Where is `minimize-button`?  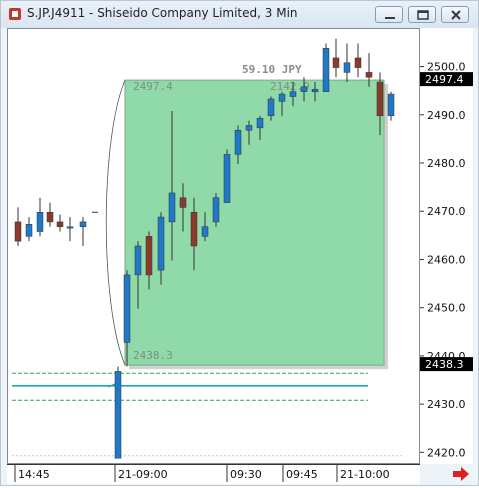 minimize-button is located at coordinates (389, 14).